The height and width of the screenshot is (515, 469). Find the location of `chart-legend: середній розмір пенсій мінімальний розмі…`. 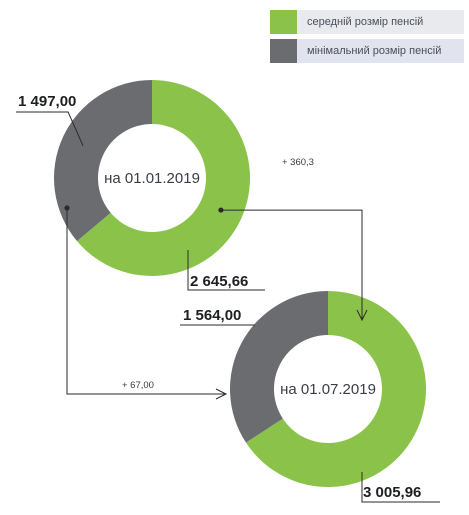

chart-legend: середній розмір пенсій мінімальний розмі… is located at coordinates (367, 39).